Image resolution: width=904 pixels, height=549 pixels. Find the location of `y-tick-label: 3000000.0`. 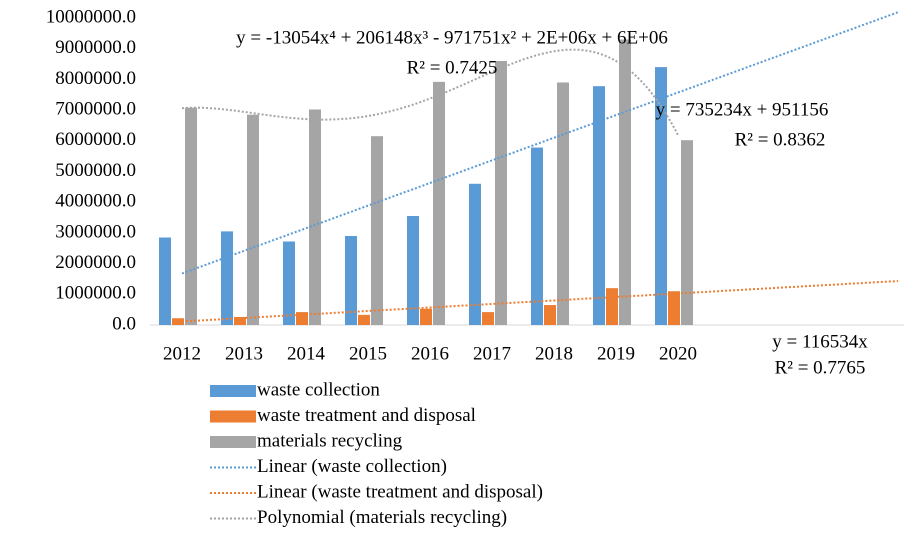

y-tick-label: 3000000.0 is located at coordinates (95, 231).